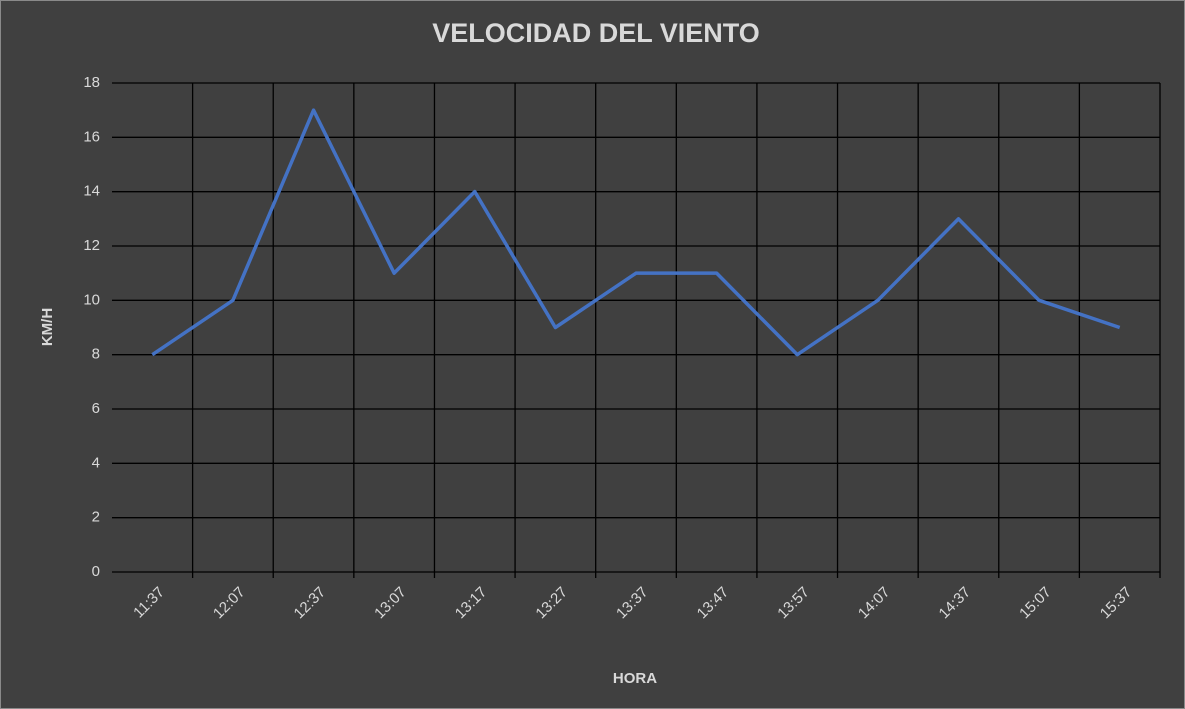  What do you see at coordinates (91, 82) in the screenshot?
I see `y-tick-label: 18` at bounding box center [91, 82].